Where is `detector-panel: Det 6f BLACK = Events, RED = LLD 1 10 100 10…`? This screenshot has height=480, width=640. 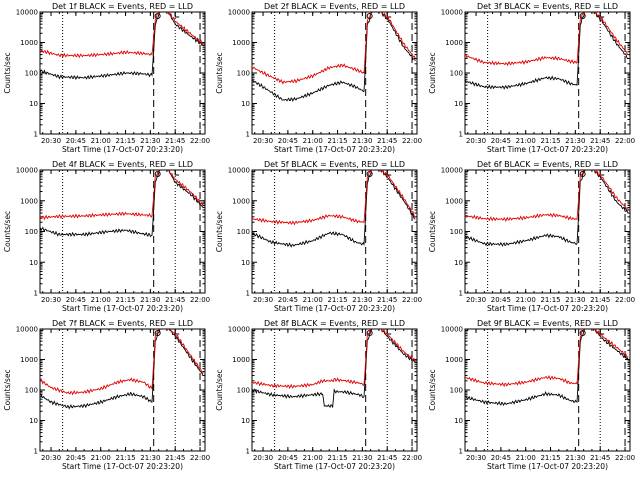
detector-panel: Det 6f BLACK = Events, RED = LLD 1 10 100 10… is located at coordinates (531, 236).